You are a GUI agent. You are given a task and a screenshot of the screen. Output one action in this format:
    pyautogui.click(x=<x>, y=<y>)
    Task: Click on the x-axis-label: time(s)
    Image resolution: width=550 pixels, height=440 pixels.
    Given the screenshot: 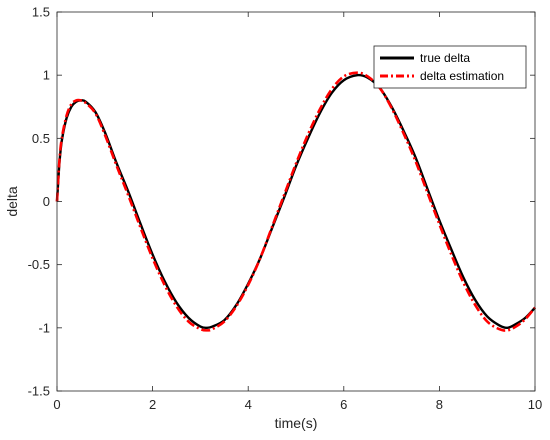 What is the action you would take?
    pyautogui.click(x=296, y=423)
    